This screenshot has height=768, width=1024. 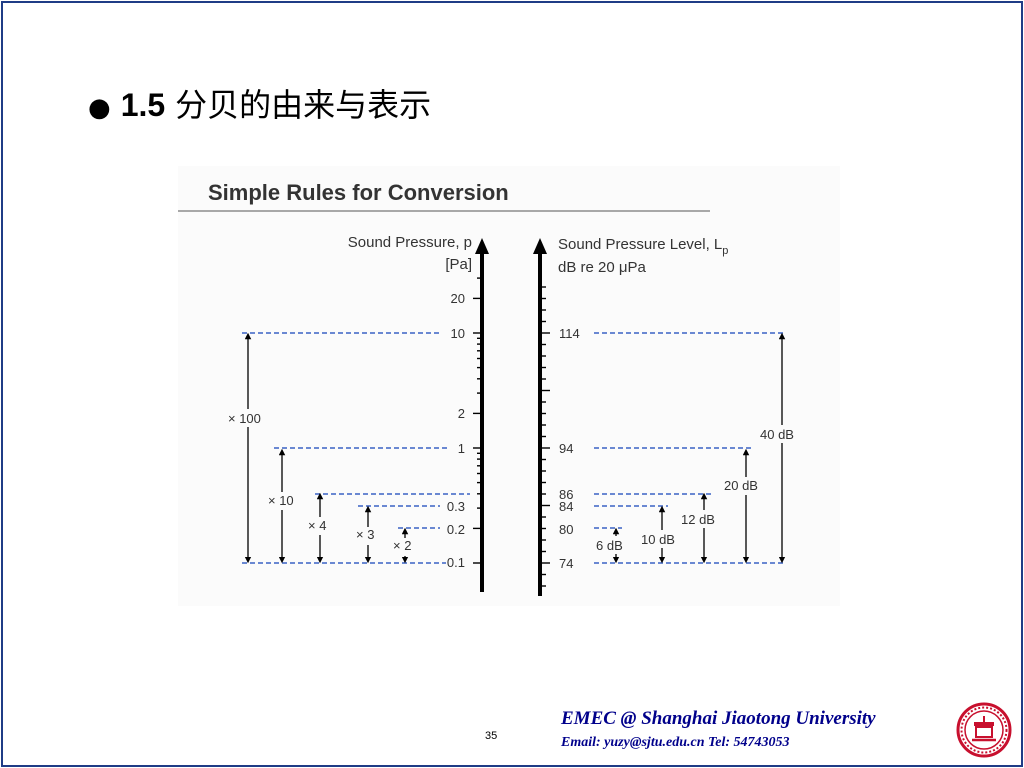 I want to click on tick-label-84: 84, so click(x=566, y=506).